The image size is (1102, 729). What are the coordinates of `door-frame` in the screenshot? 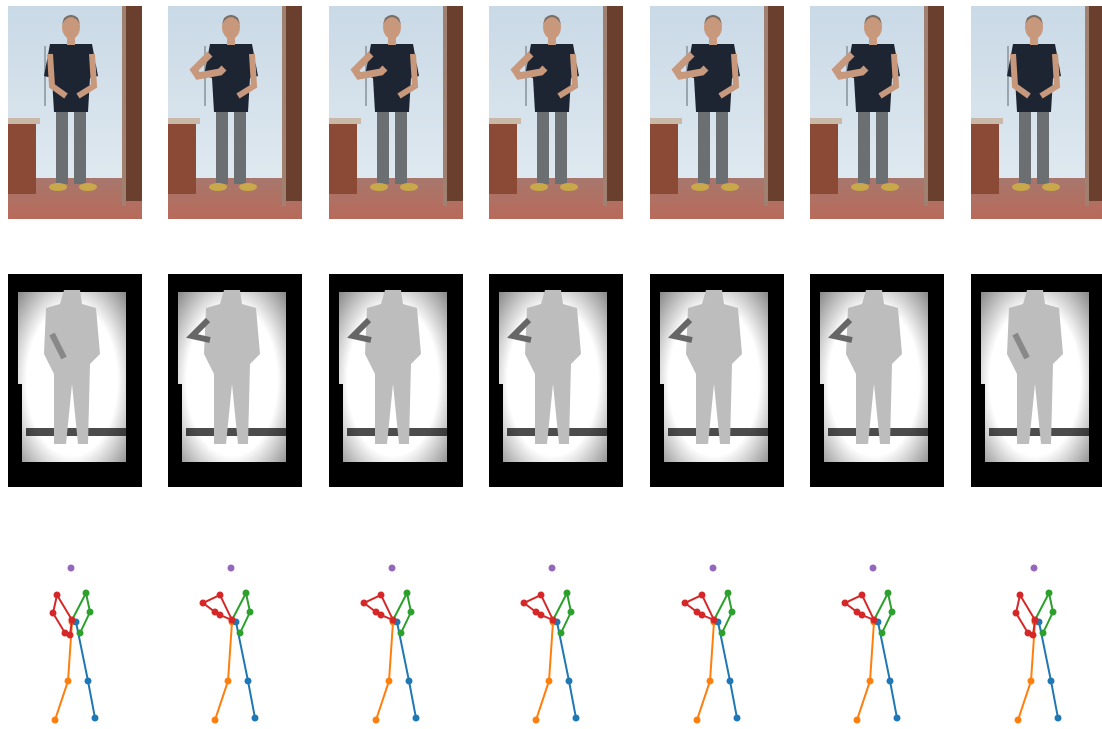 It's located at (766, 106).